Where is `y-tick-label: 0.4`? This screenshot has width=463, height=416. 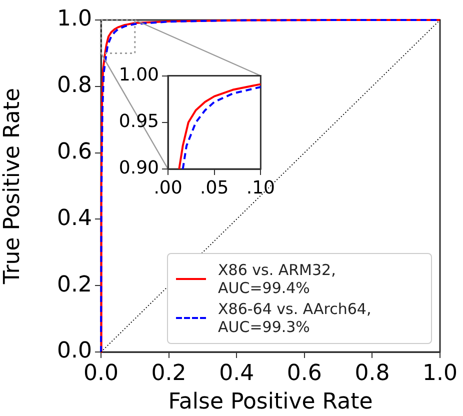 y-tick-label: 0.4 is located at coordinates (74, 218).